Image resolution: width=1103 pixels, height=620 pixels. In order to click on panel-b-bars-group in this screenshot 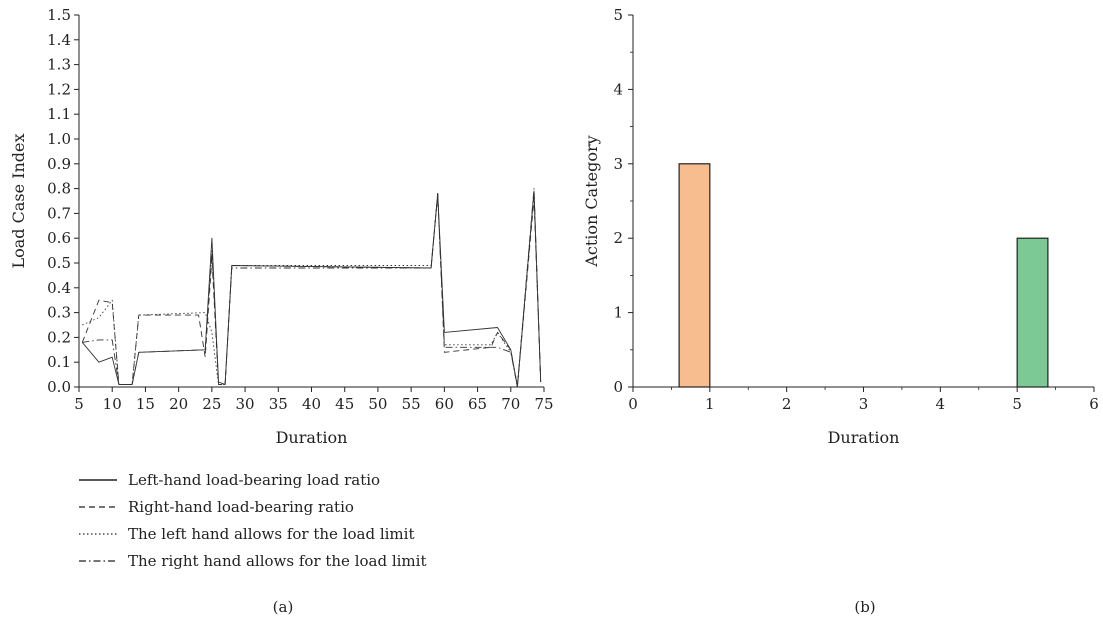, I will do `click(863, 275)`.